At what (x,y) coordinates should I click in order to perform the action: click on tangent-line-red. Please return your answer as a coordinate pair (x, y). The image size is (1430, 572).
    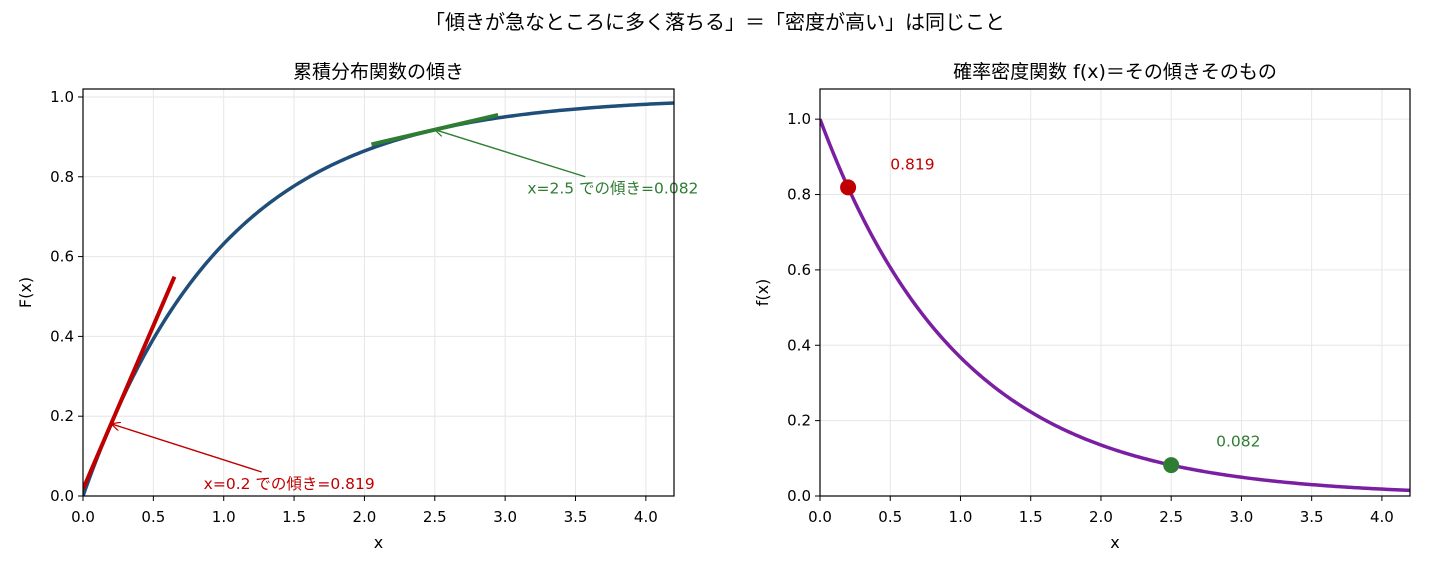
    Looking at the image, I should click on (130, 382).